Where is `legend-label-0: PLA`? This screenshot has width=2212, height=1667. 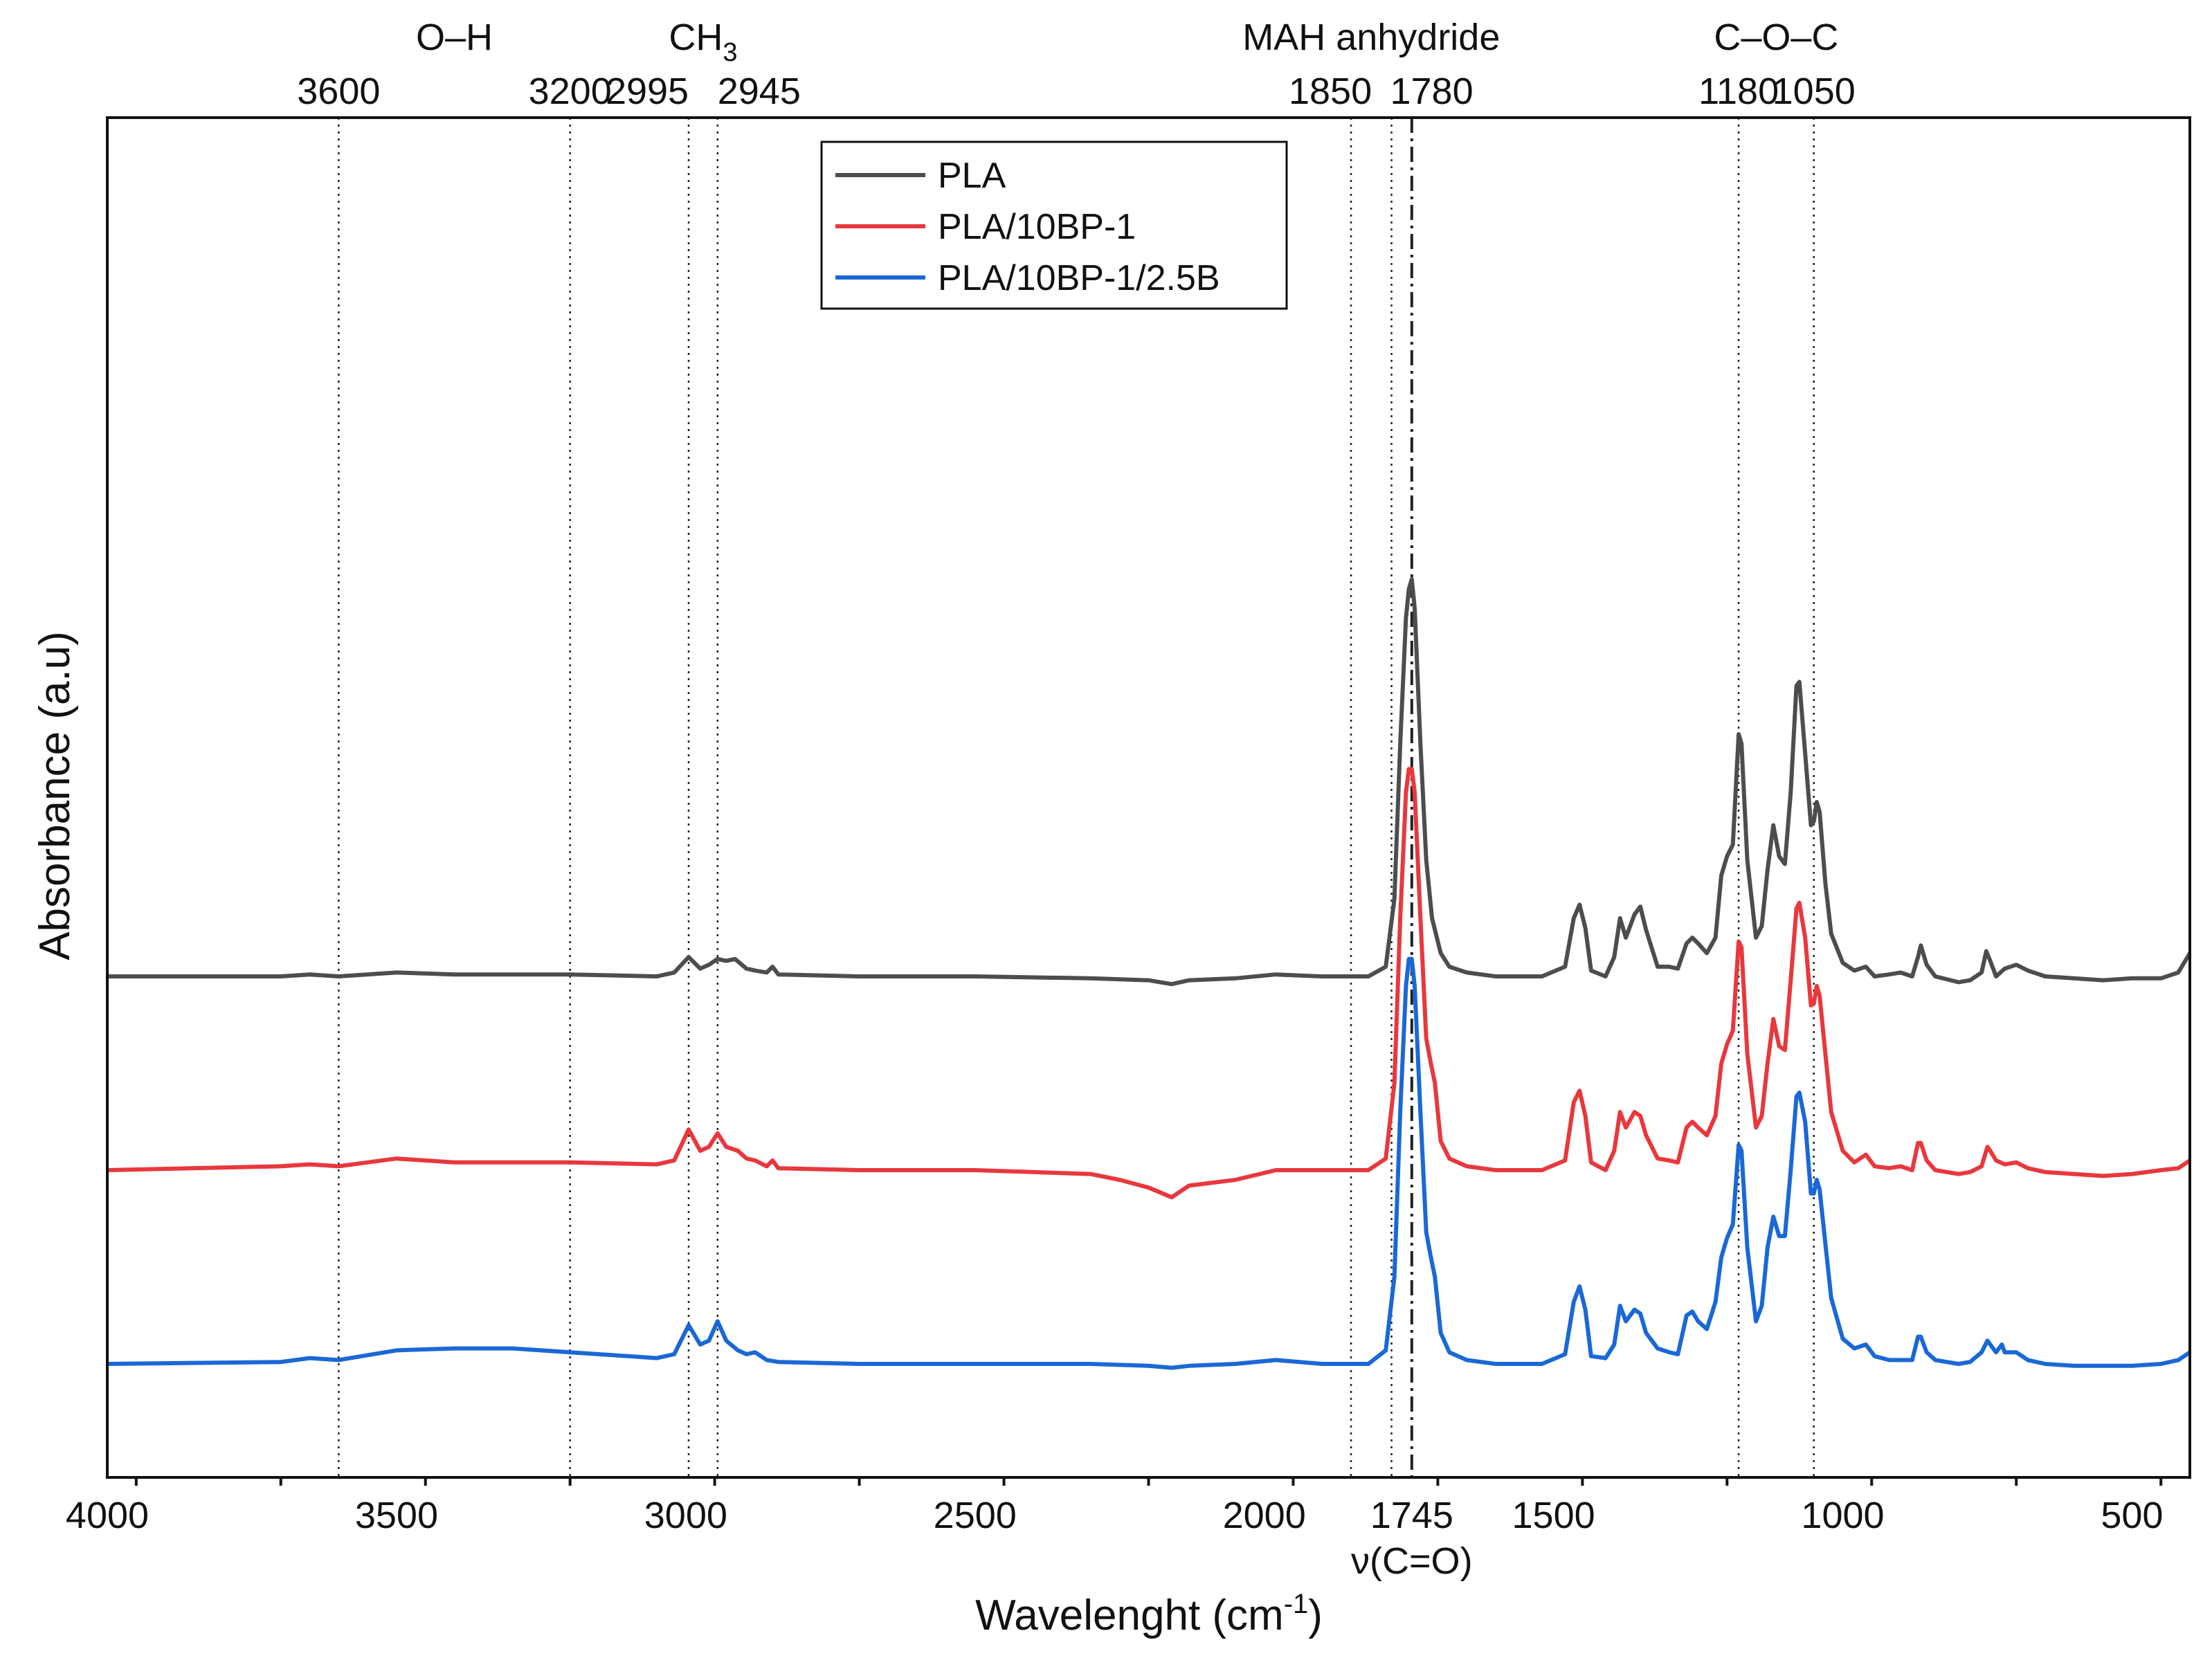
legend-label-0: PLA is located at coordinates (972, 176).